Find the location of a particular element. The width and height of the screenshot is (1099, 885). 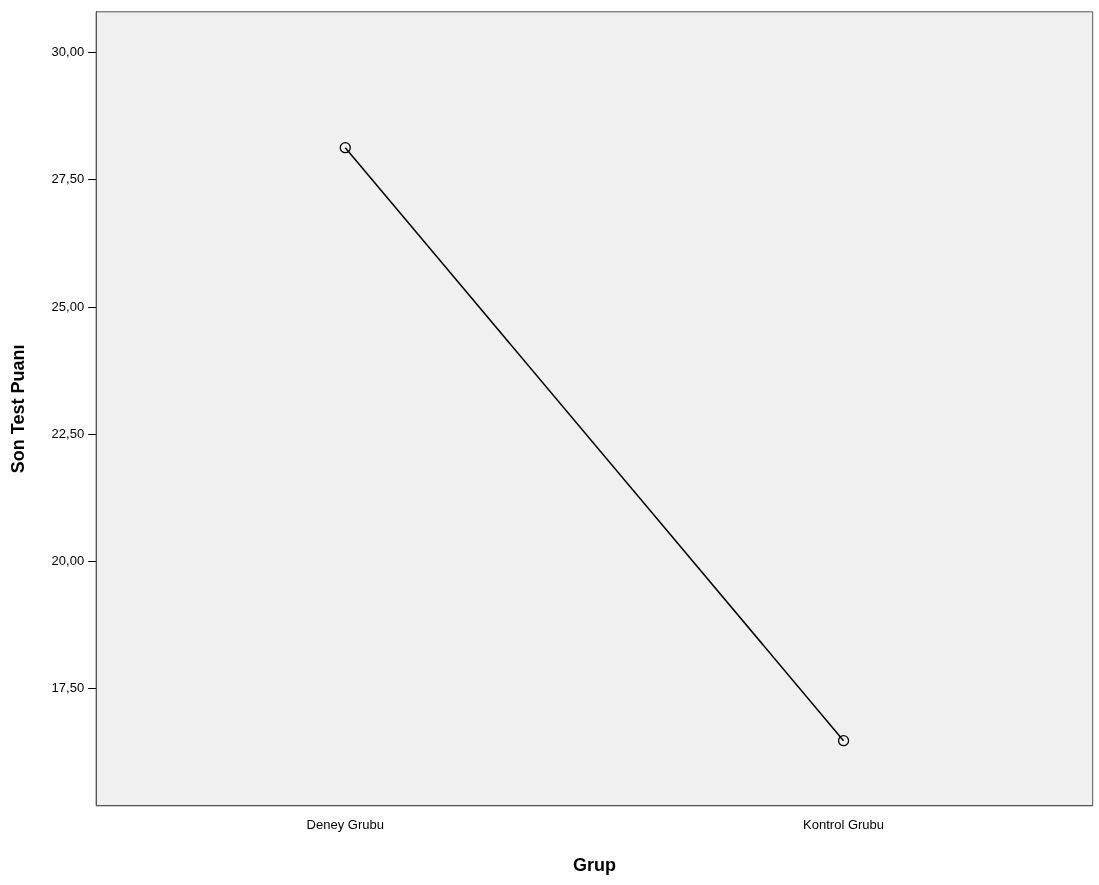

y-tick-label: 27,50 is located at coordinates (68, 179).